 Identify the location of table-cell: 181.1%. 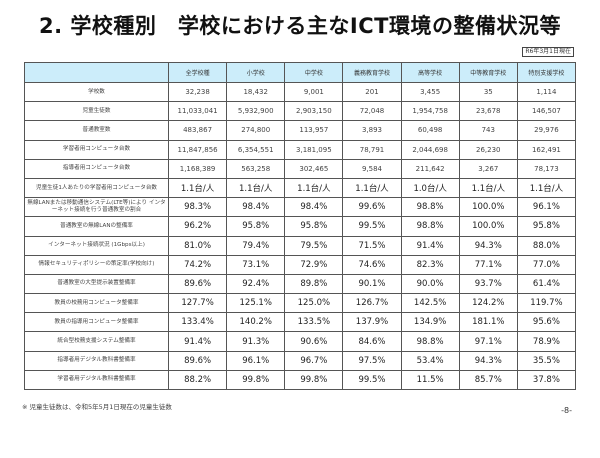
(488, 322).